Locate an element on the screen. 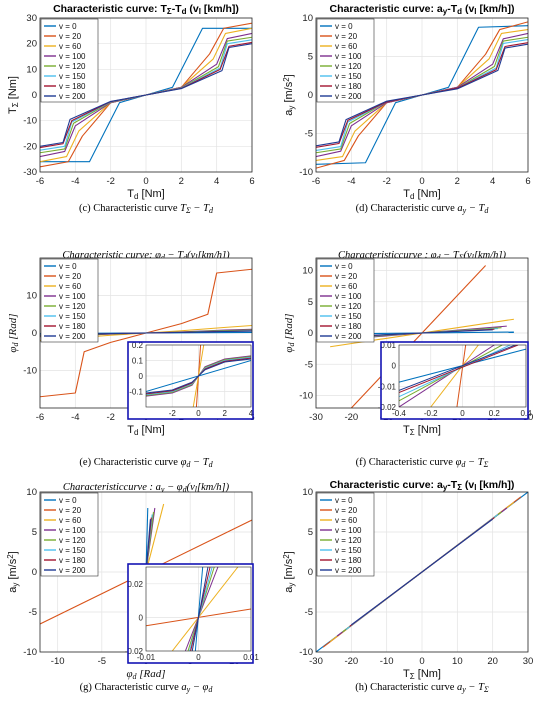 The width and height of the screenshot is (550, 704). chart-h-ytick-label: -5 is located at coordinates (309, 612).